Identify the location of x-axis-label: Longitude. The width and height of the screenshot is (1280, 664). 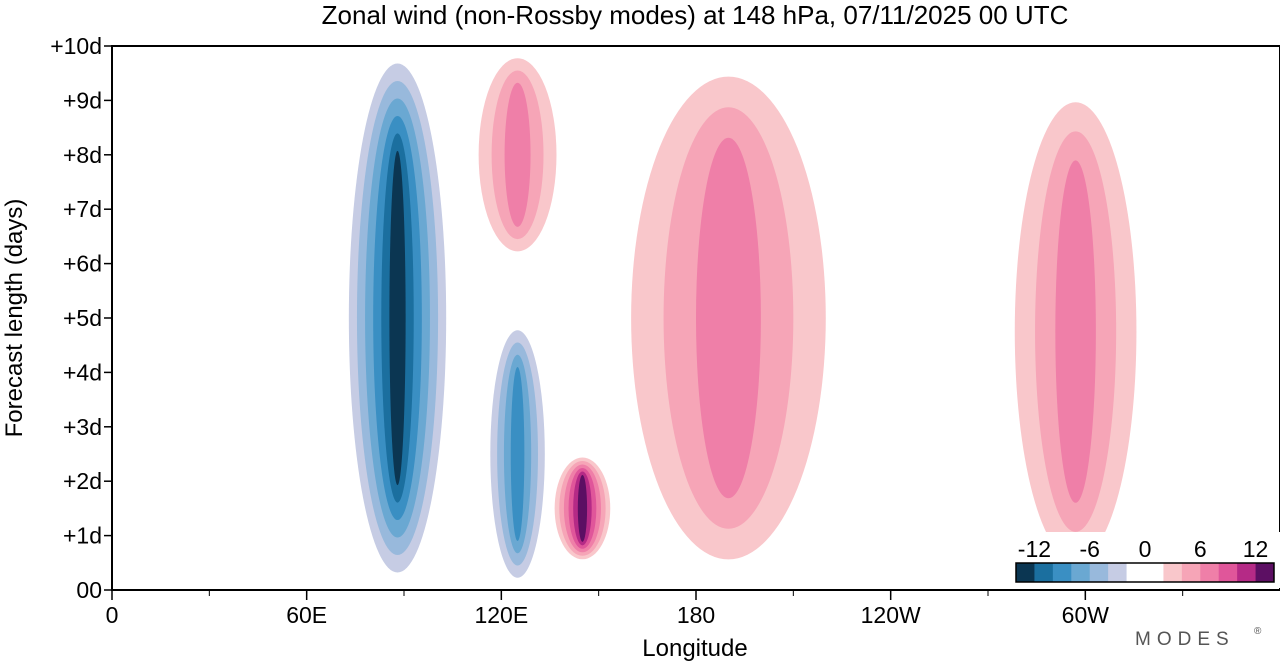
(694, 648).